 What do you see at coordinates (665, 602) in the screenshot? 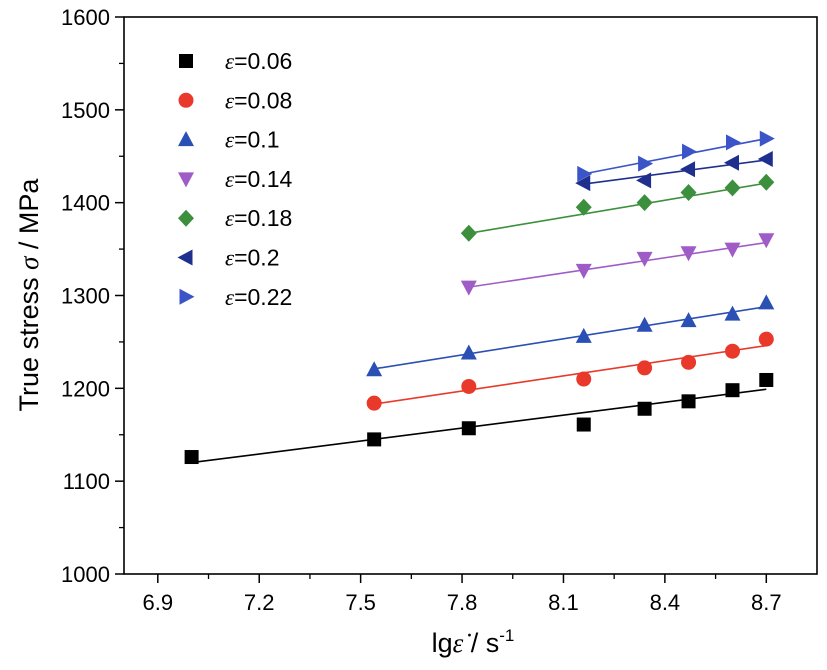
I see `x-tick-label: 8.4` at bounding box center [665, 602].